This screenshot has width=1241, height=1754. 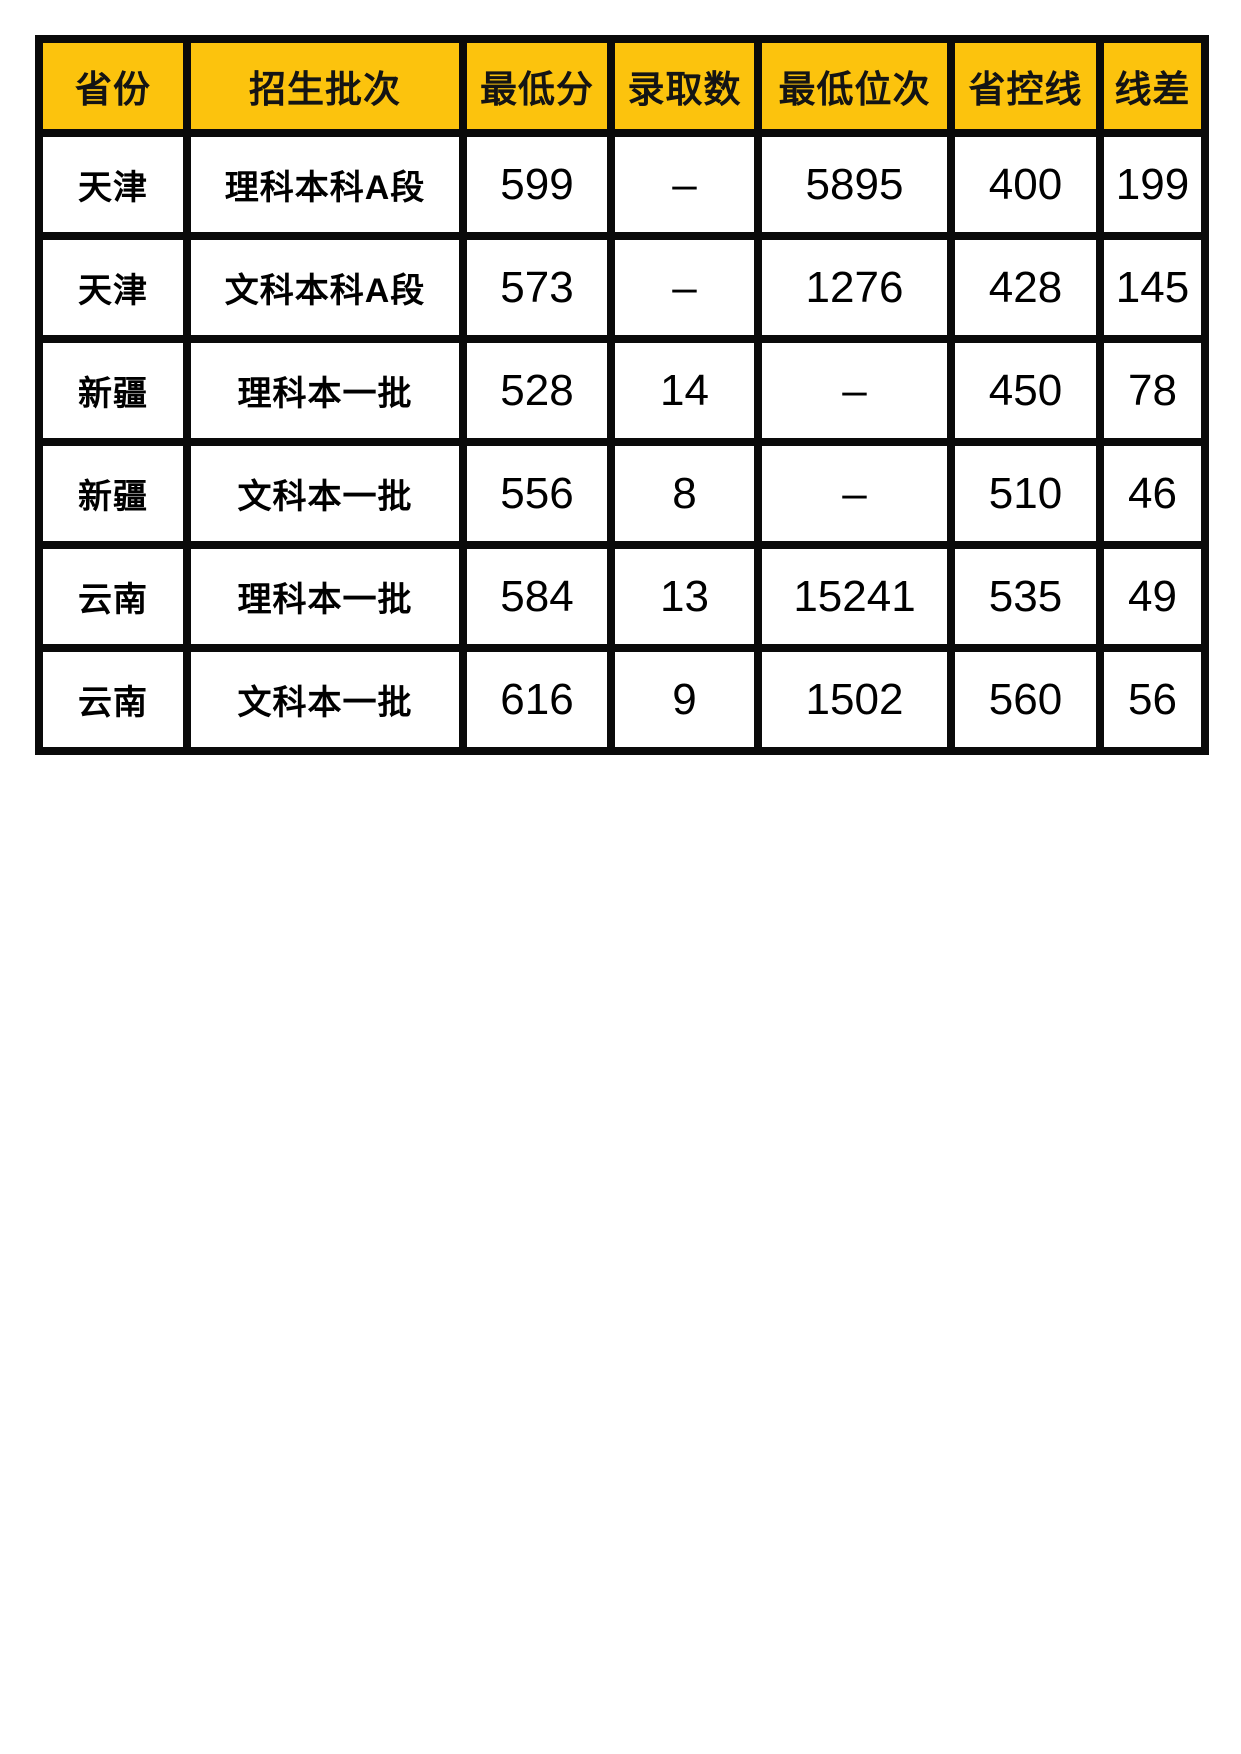 What do you see at coordinates (1152, 699) in the screenshot?
I see `cell-line_diff: 56` at bounding box center [1152, 699].